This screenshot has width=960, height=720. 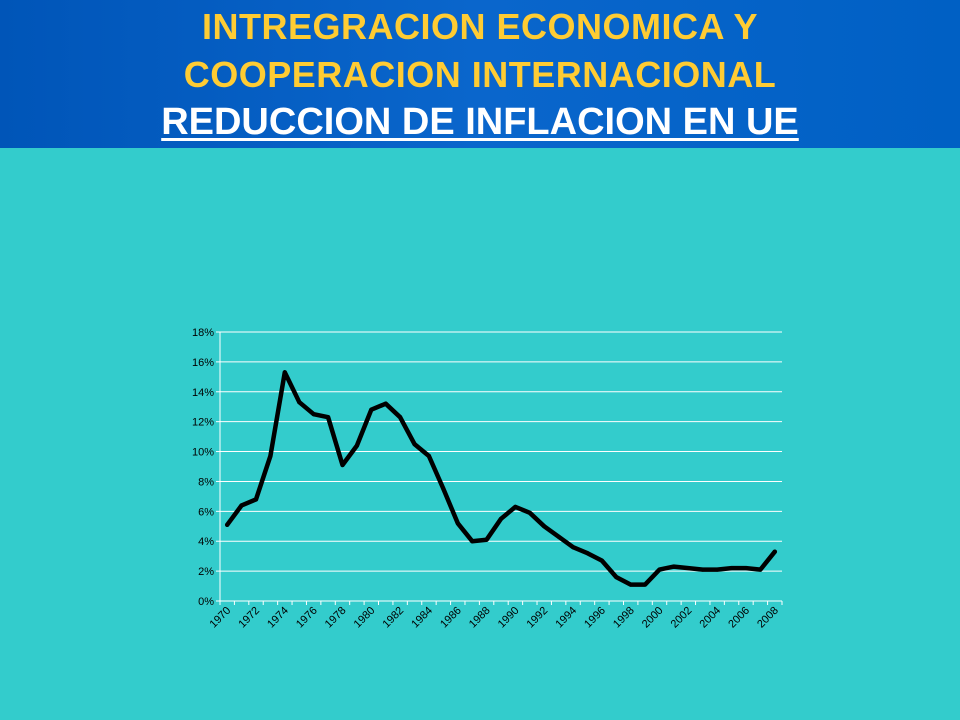 I want to click on x-tick-label: 2004, so click(x=710, y=618).